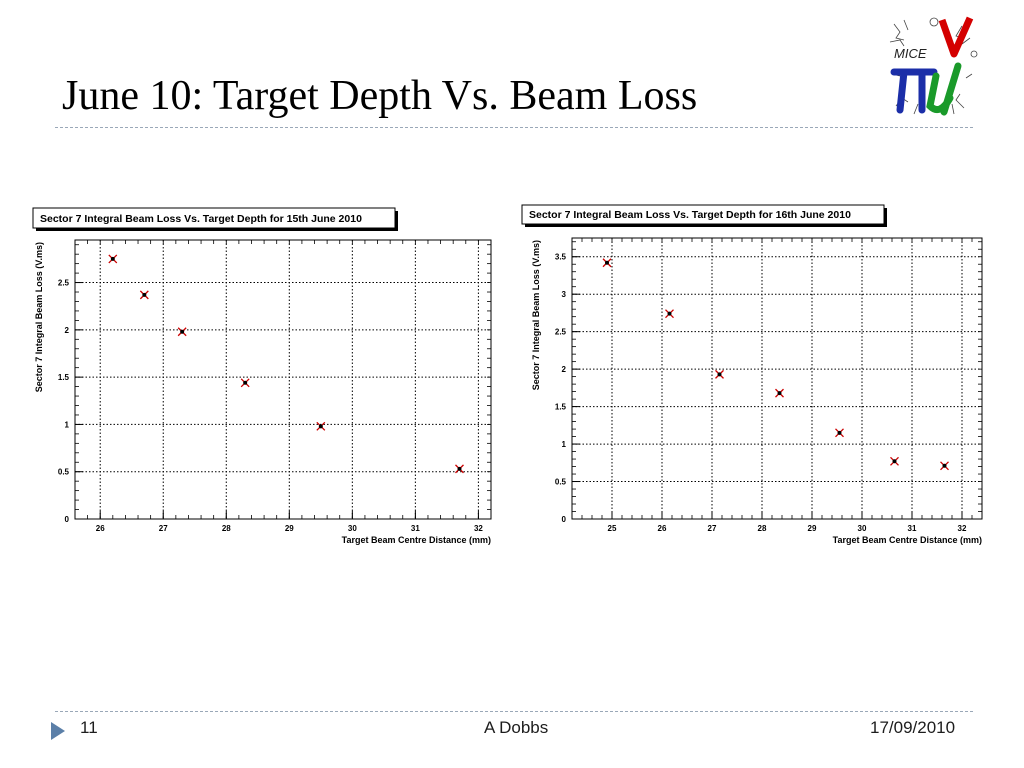 This screenshot has width=1024, height=768. Describe the element at coordinates (561, 257) in the screenshot. I see `y-tick-label: 3.5` at that location.